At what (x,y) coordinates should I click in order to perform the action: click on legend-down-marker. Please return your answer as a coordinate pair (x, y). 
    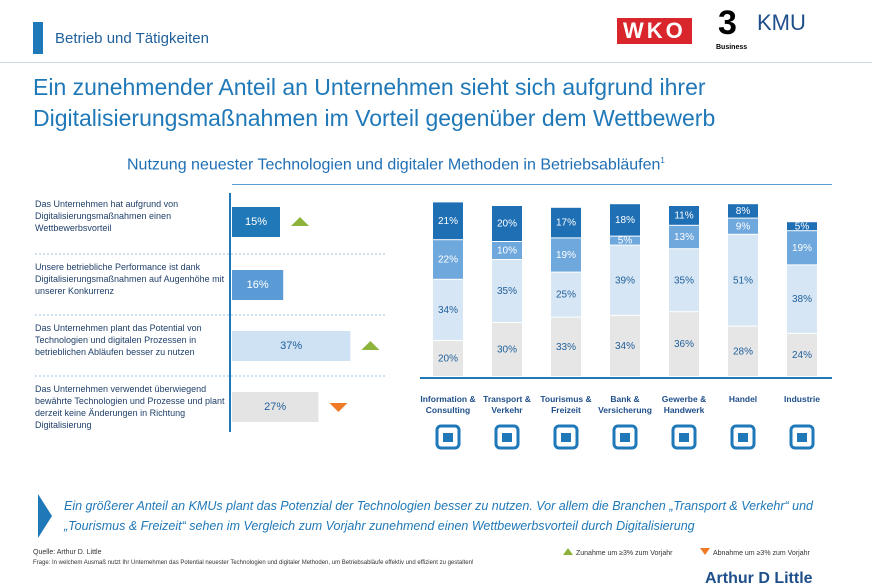
    Looking at the image, I should click on (705, 551).